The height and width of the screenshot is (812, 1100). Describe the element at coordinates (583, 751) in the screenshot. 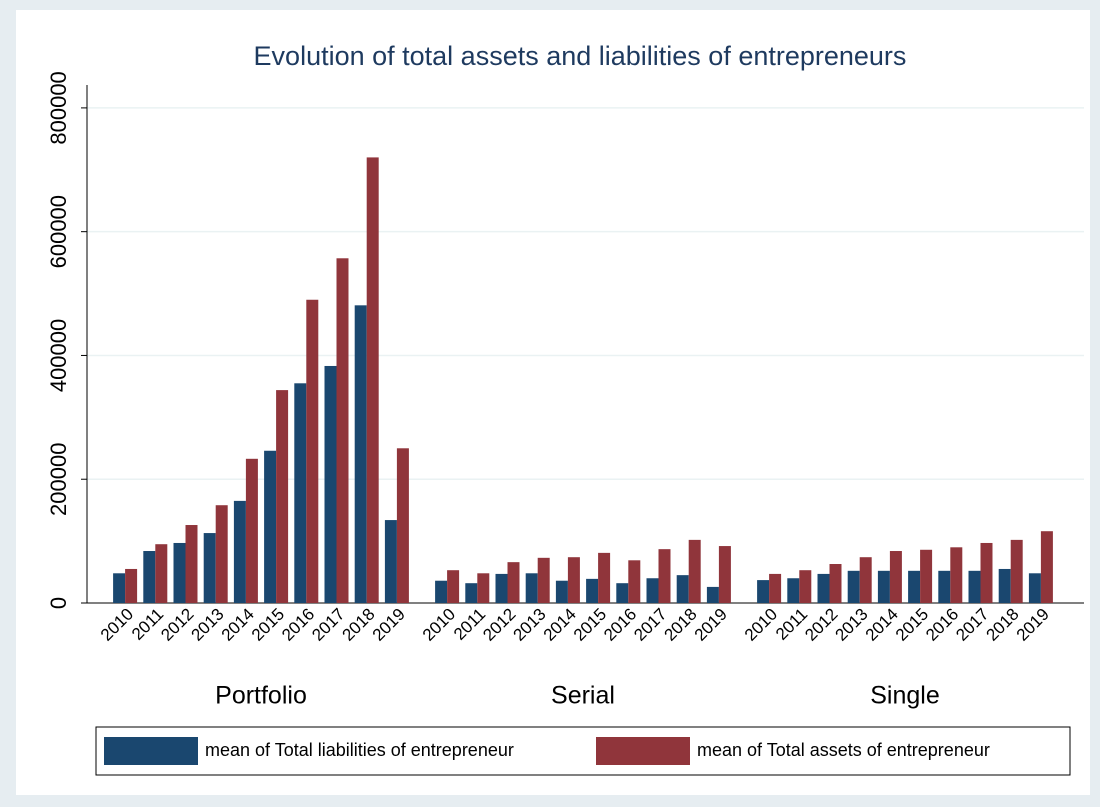

I see `legend-box` at that location.